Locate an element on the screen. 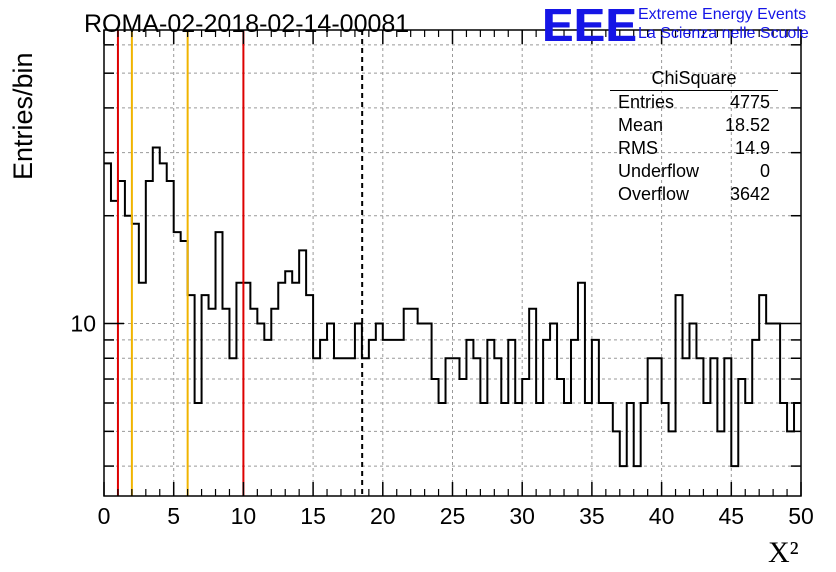 The width and height of the screenshot is (836, 572). x-tick-label: 35 is located at coordinates (592, 516).